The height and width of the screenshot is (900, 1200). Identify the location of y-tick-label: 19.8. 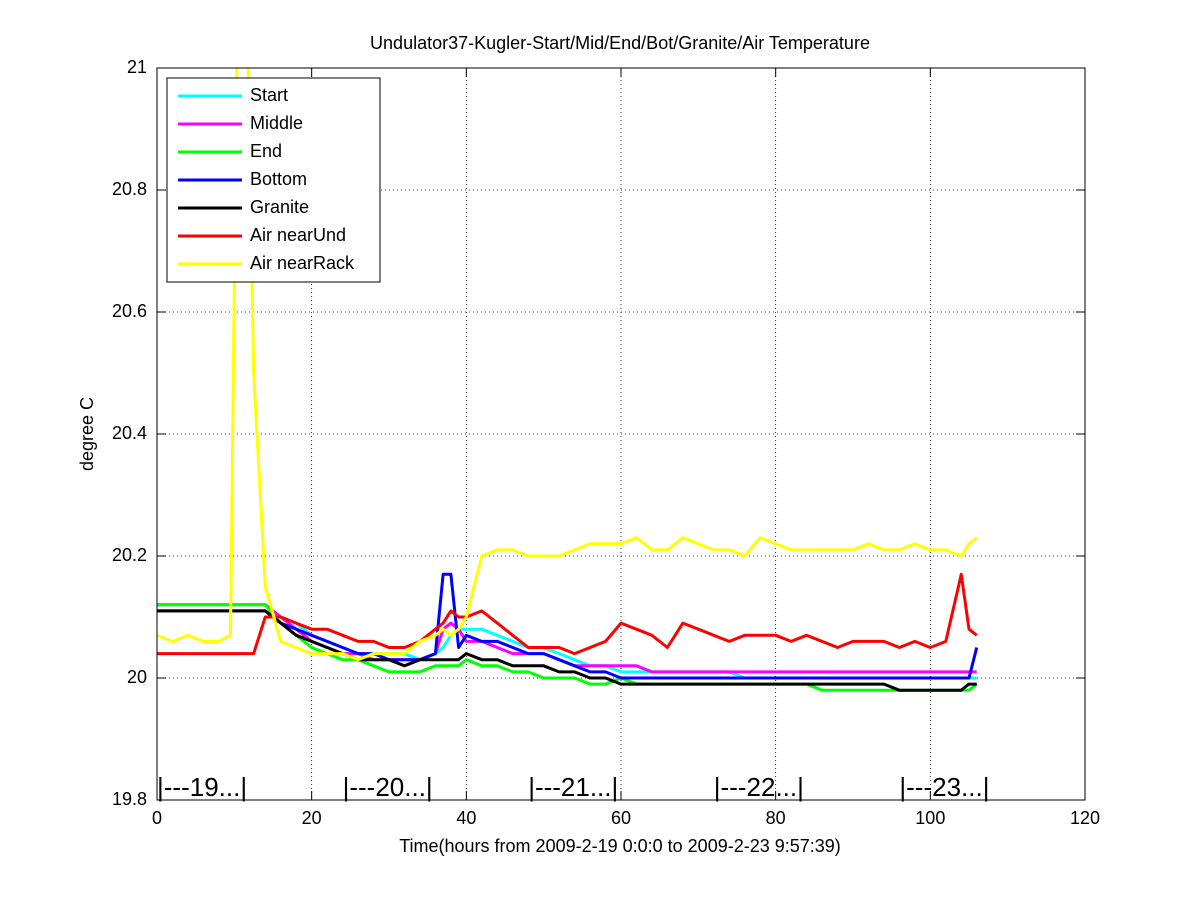
(129, 799).